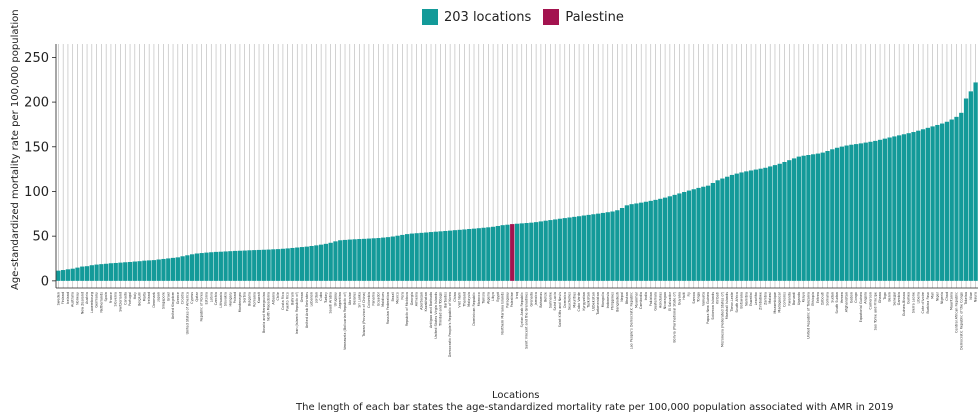 The image size is (978, 415). What do you see at coordinates (636, 299) in the screenshot?
I see `x-tick-label: Myanmar` at bounding box center [636, 299].